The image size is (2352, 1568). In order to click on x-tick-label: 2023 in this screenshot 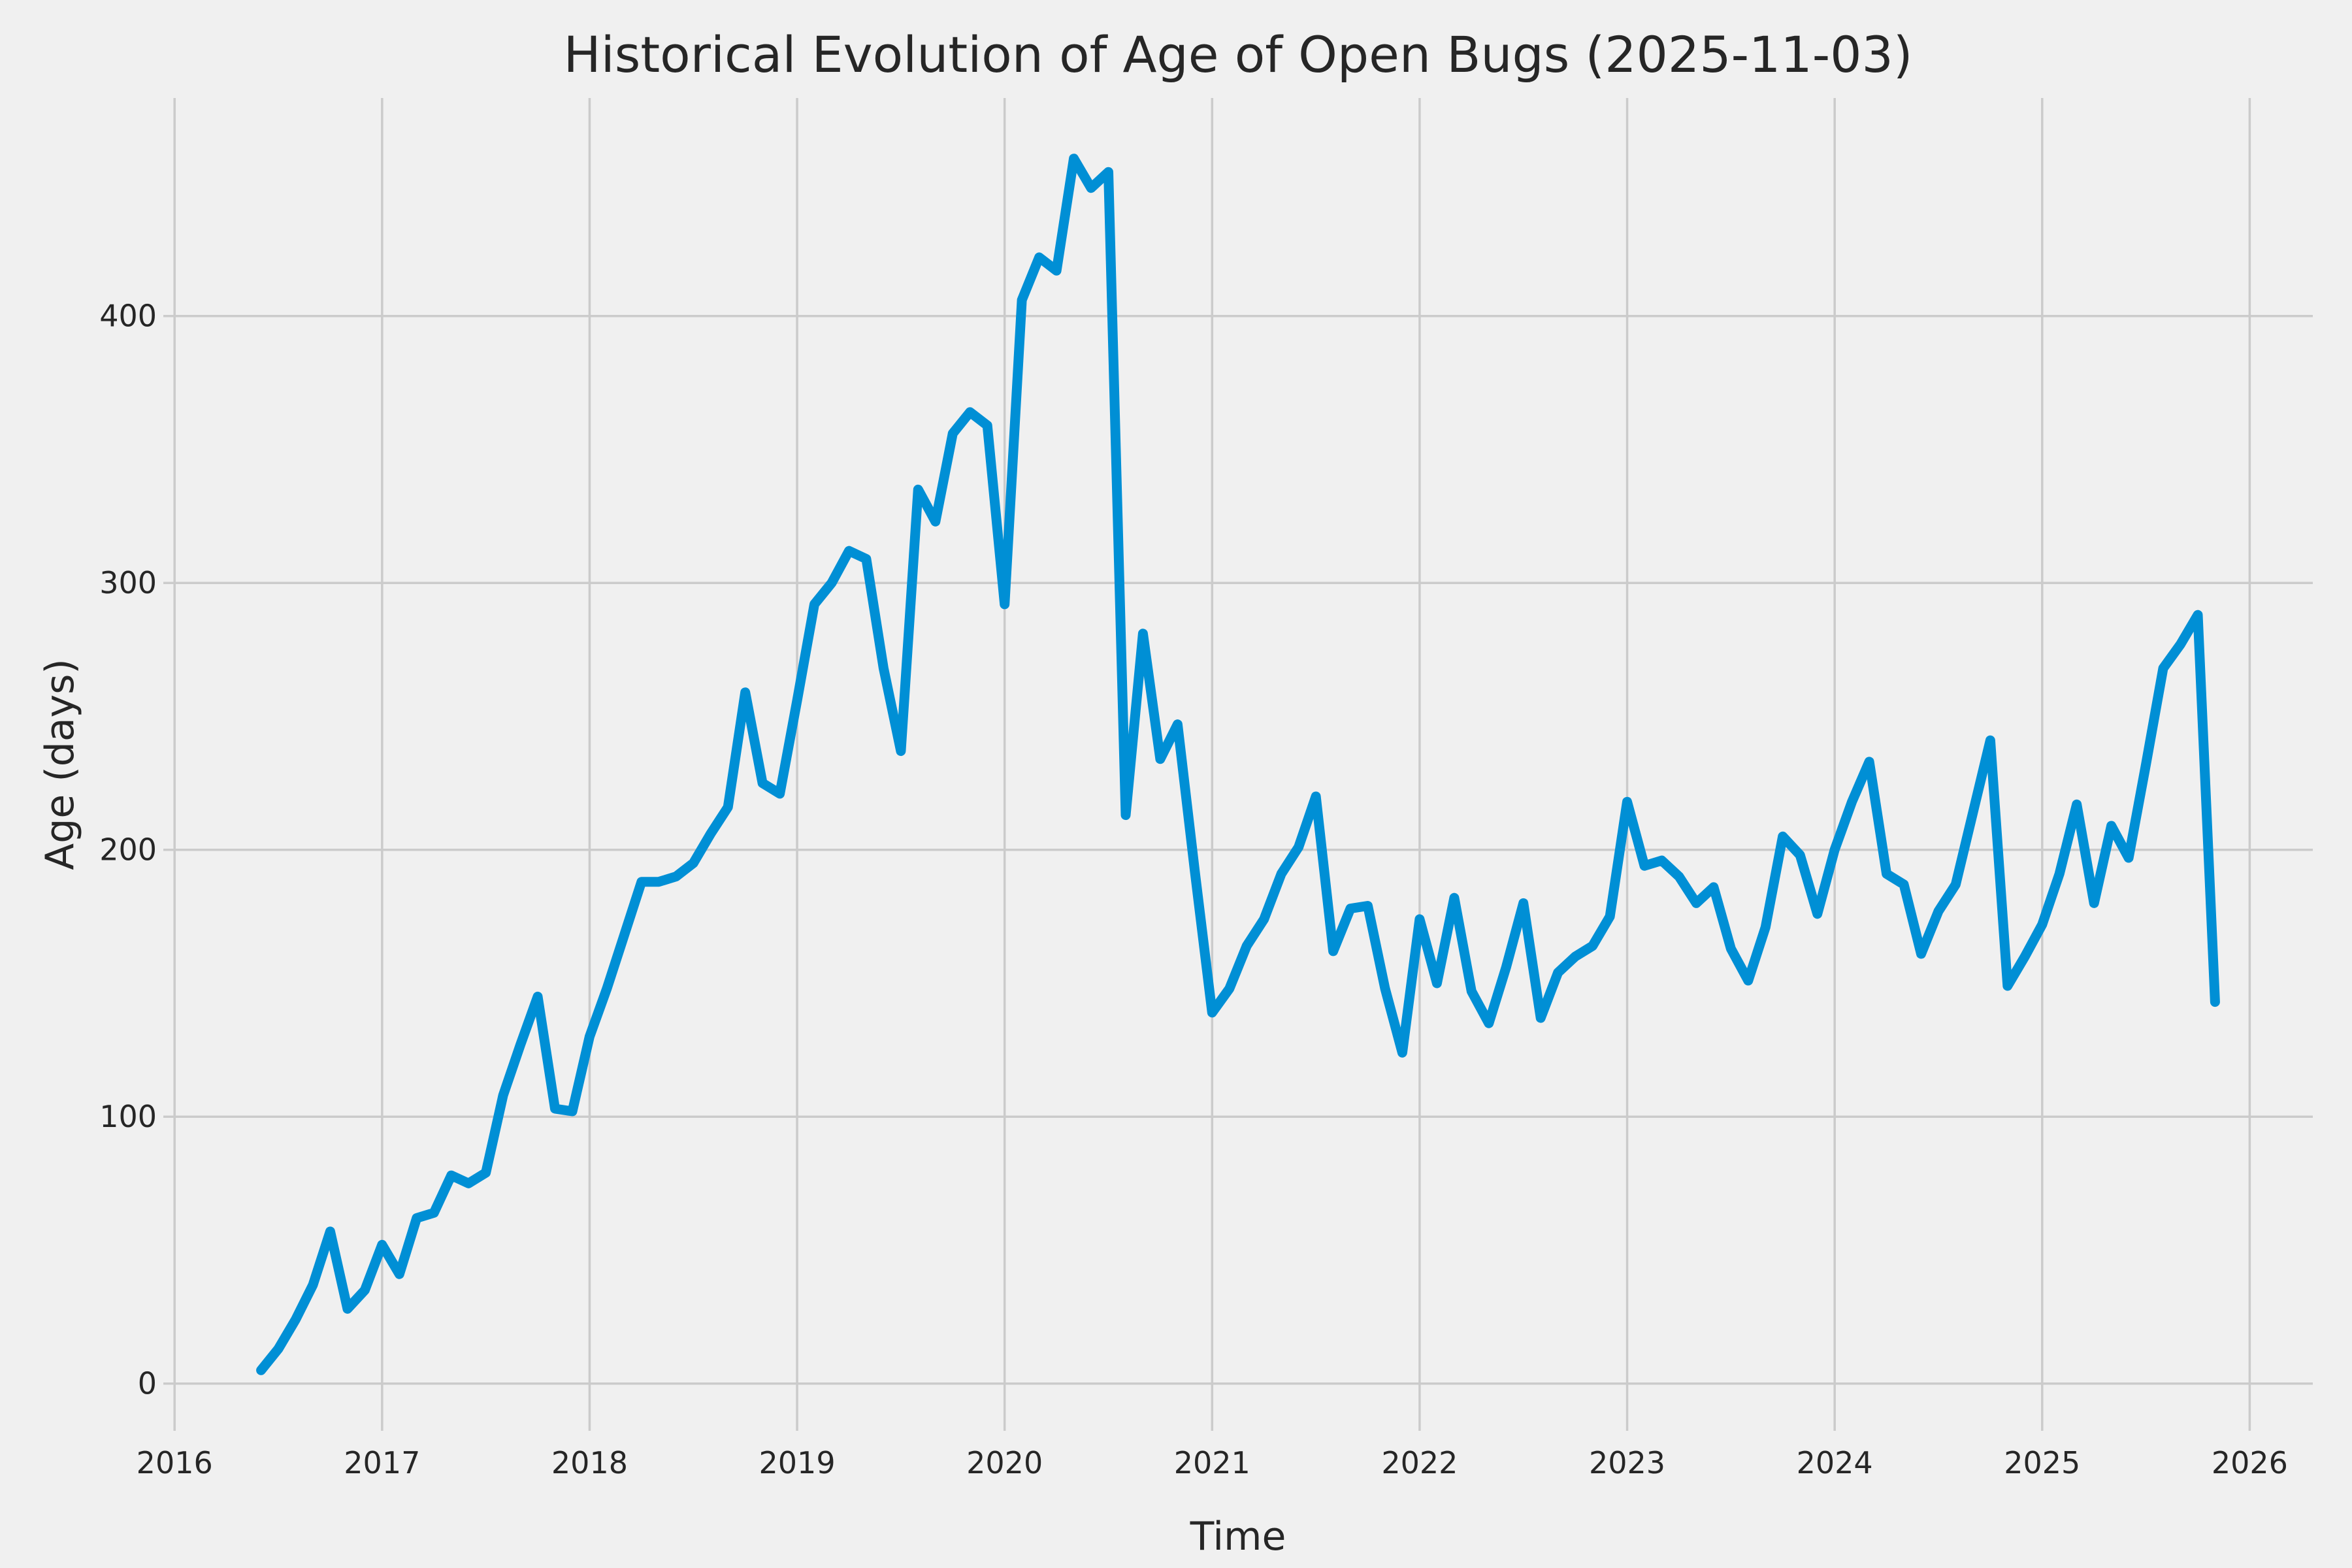, I will do `click(1627, 1462)`.